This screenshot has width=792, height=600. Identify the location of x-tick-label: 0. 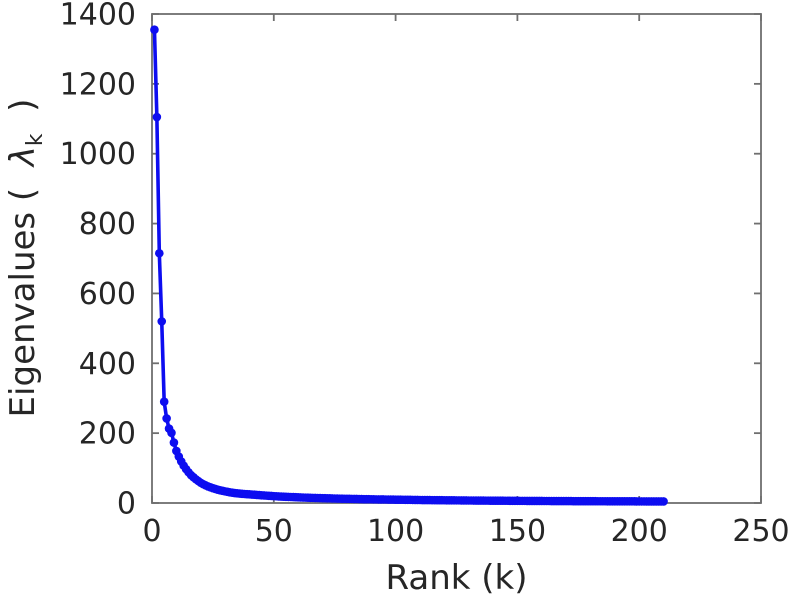
(151, 531).